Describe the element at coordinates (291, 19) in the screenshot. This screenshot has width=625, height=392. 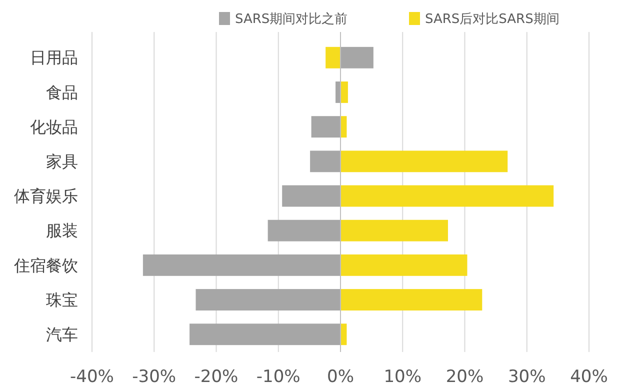
I see `legend-label: SARS期间对比之前` at that location.